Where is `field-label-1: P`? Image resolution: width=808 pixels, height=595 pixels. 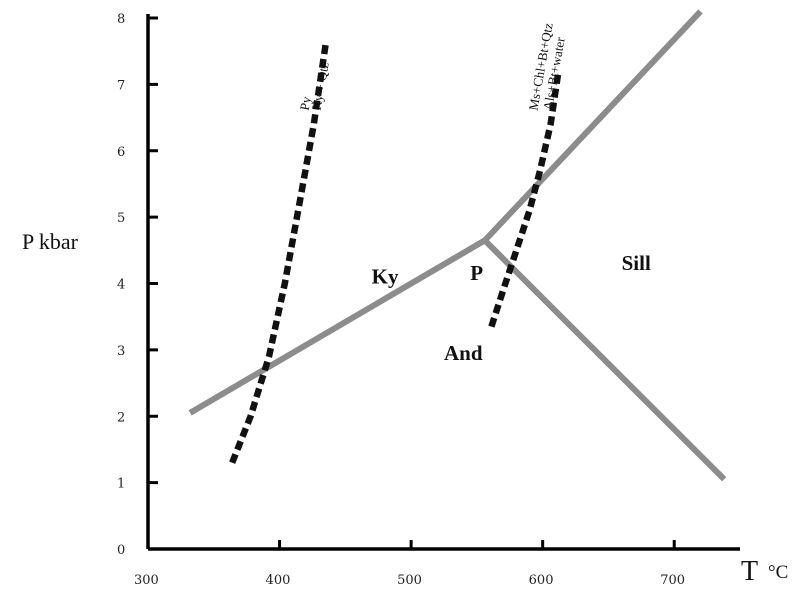 field-label-1: P is located at coordinates (476, 273).